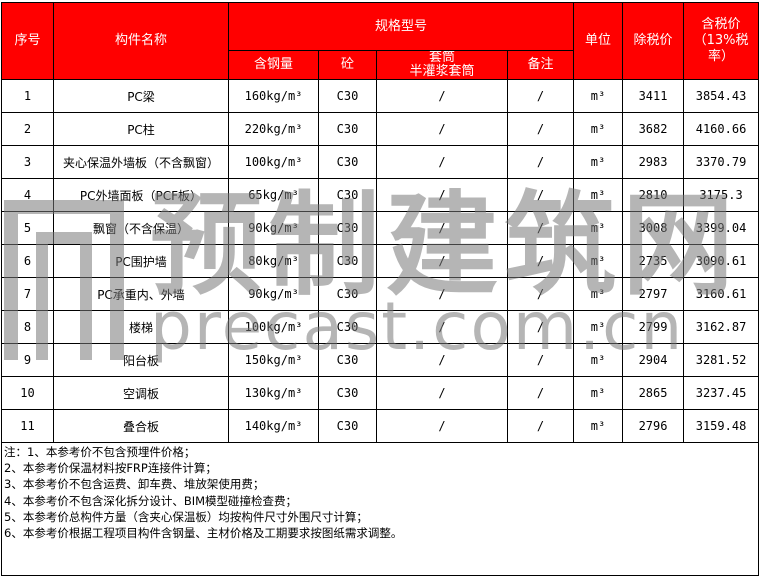  Describe the element at coordinates (141, 195) in the screenshot. I see `cell-name: PC外墙面板（PCF板）` at that location.